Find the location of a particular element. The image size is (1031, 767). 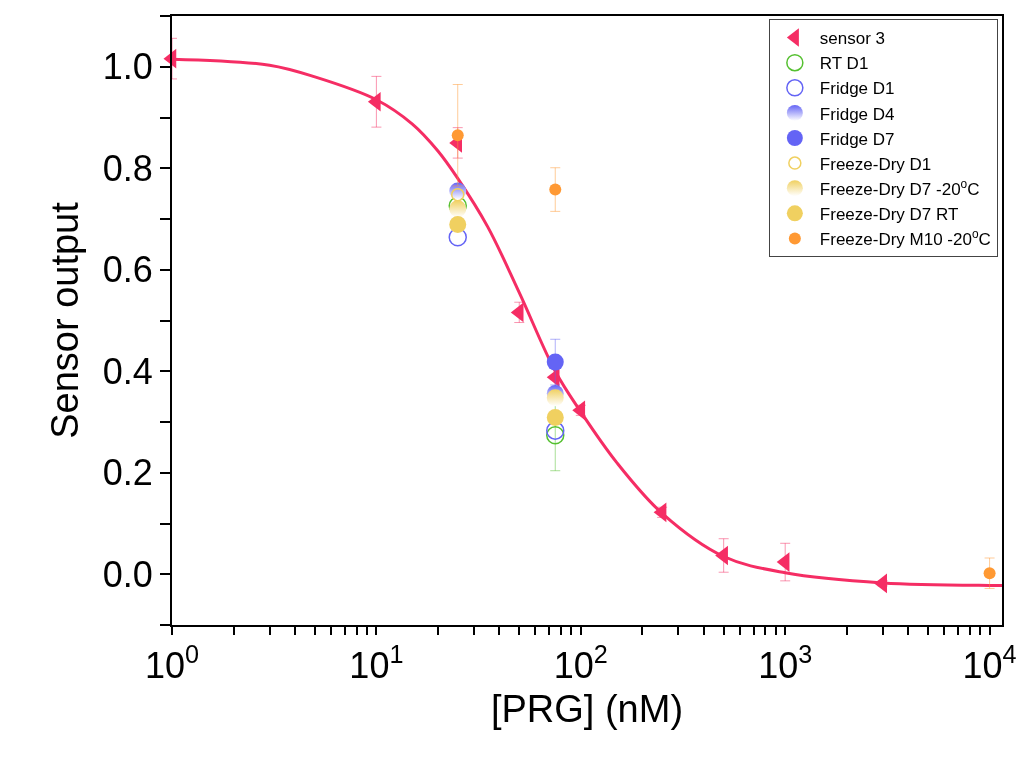

y-tick-label: 0.0 is located at coordinates (127, 574).